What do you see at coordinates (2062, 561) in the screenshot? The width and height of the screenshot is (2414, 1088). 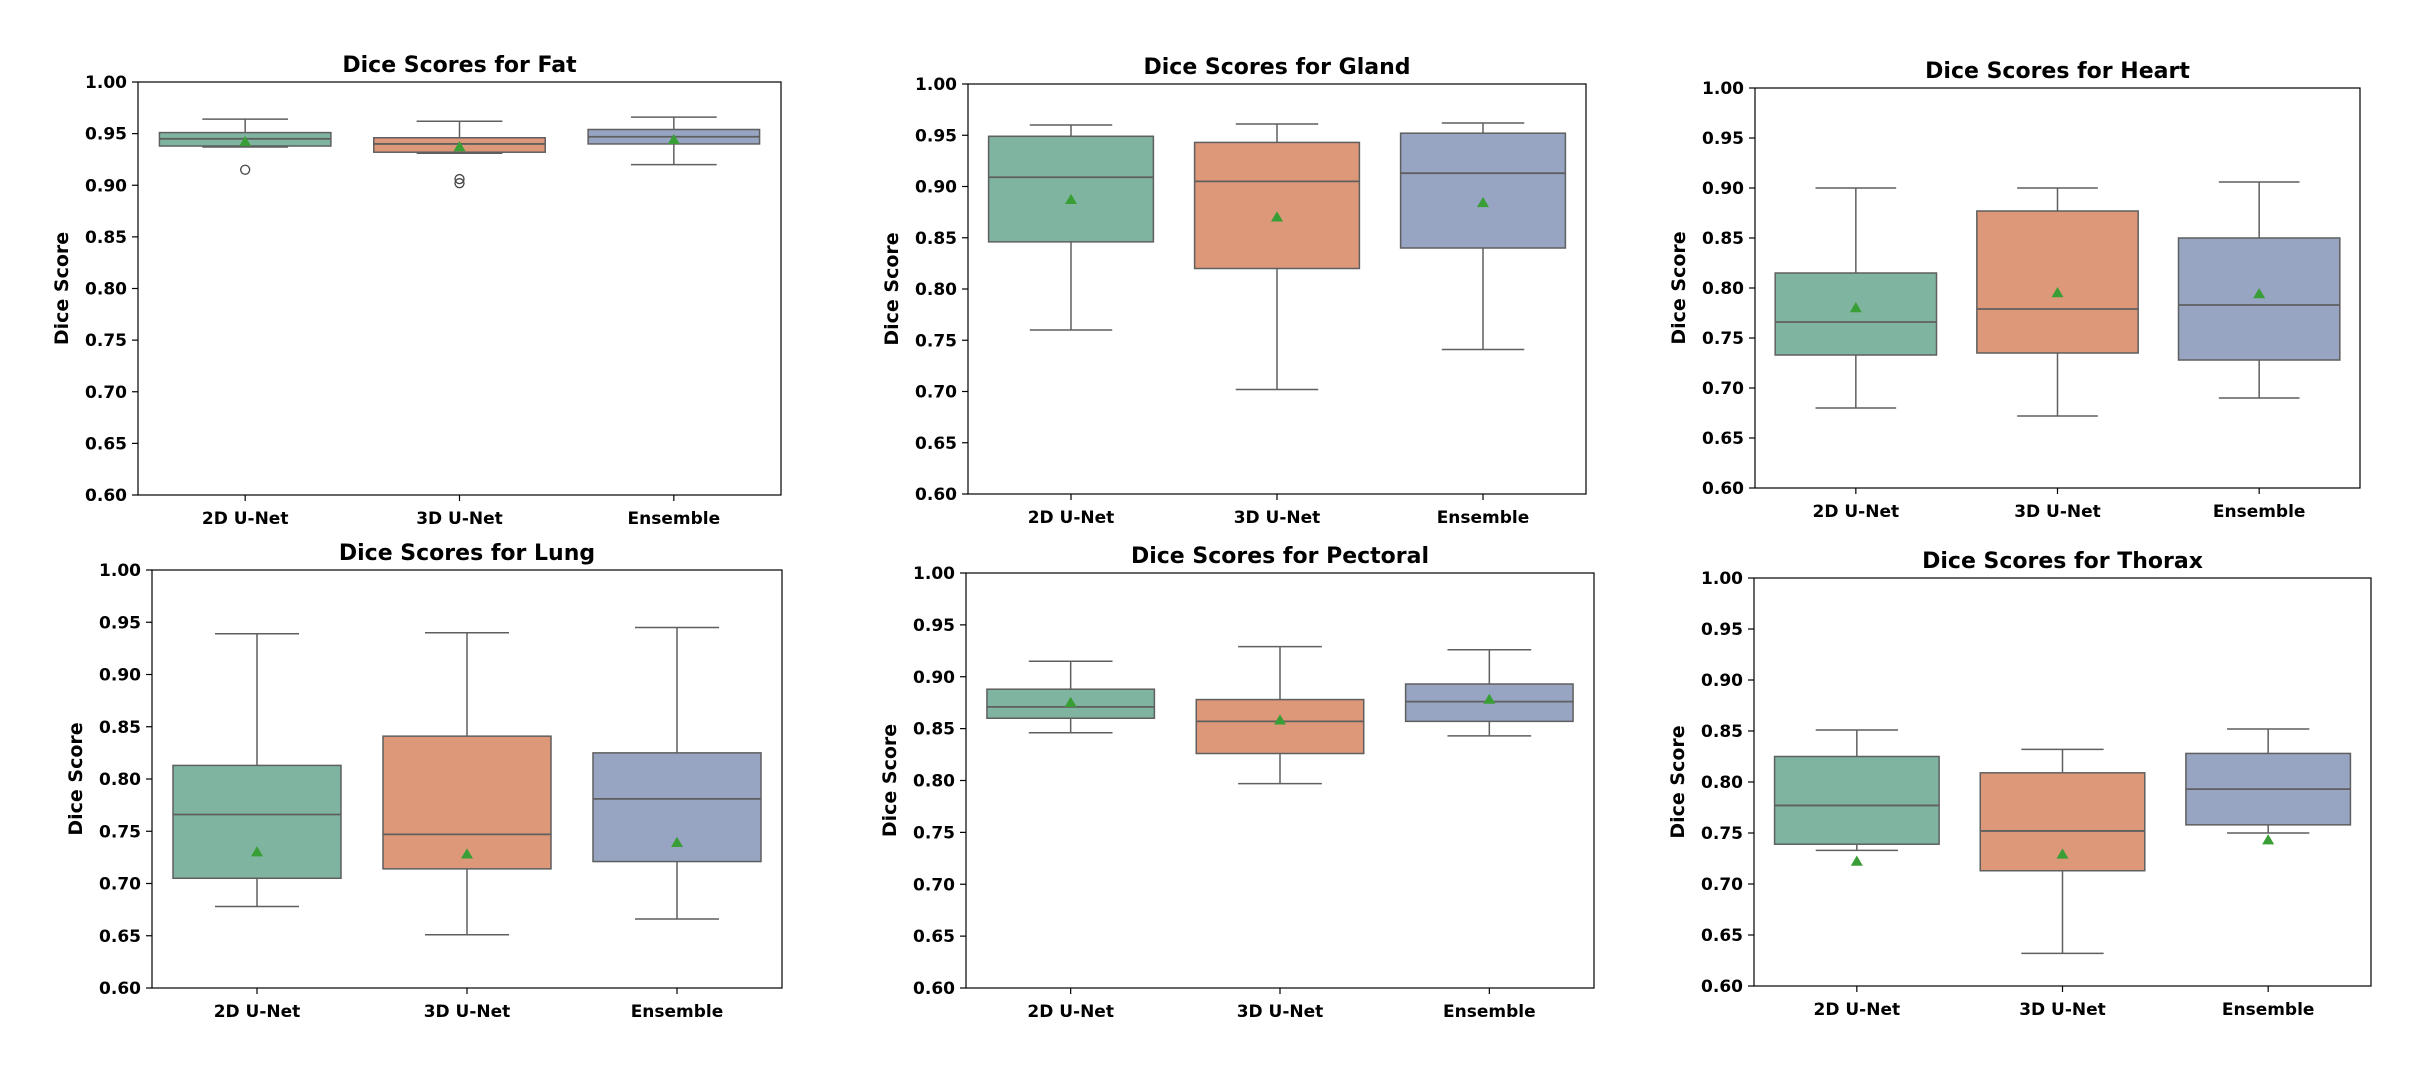 I see `chart-title: Dice Scores for Thorax` at bounding box center [2062, 561].